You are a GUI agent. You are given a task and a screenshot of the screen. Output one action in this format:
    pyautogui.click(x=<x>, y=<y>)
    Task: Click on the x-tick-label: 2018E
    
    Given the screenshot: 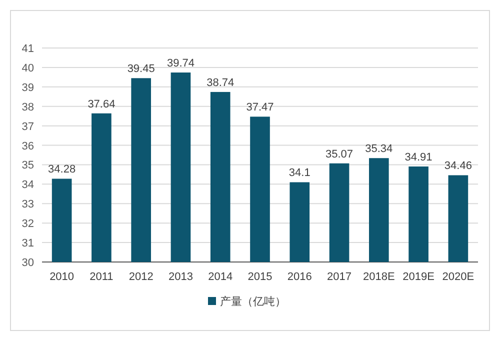 What is the action you would take?
    pyautogui.click(x=379, y=277)
    